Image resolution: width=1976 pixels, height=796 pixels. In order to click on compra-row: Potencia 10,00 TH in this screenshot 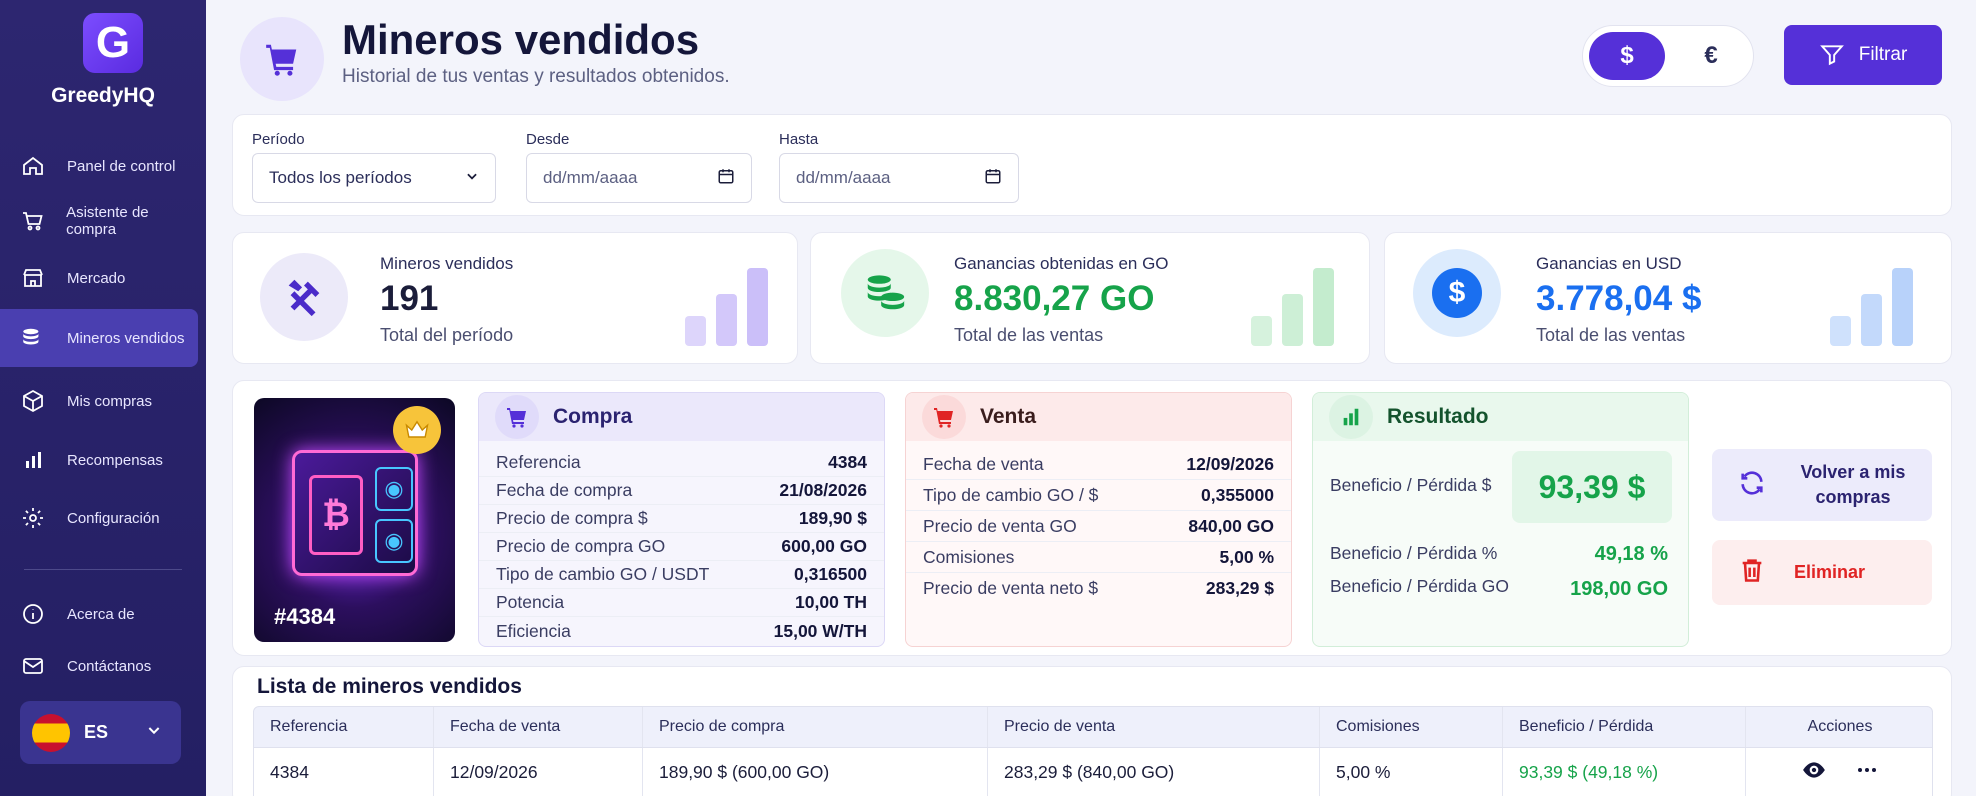, I will do `click(681, 603)`.